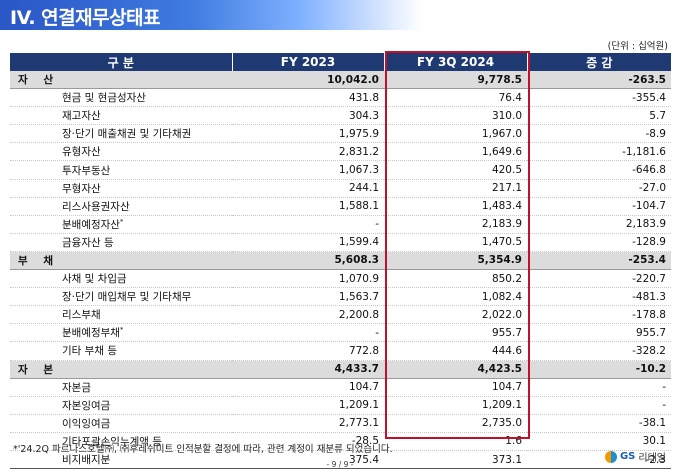 This screenshot has height=470, width=680. I want to click on cell-fy2023-text: 2,773.1, so click(358, 423).